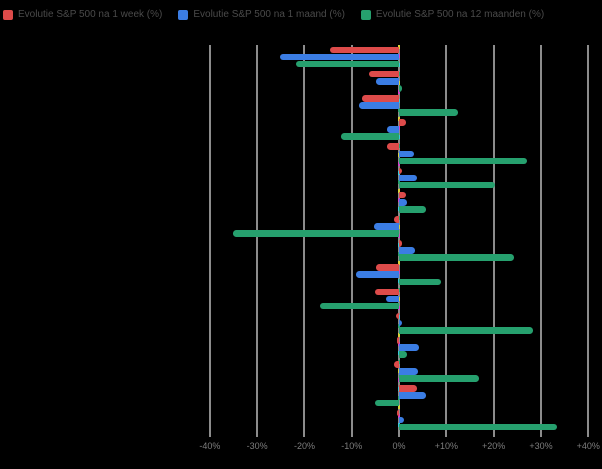 This screenshot has height=469, width=602. Describe the element at coordinates (209, 238) in the screenshot. I see `gridline--40%` at that location.